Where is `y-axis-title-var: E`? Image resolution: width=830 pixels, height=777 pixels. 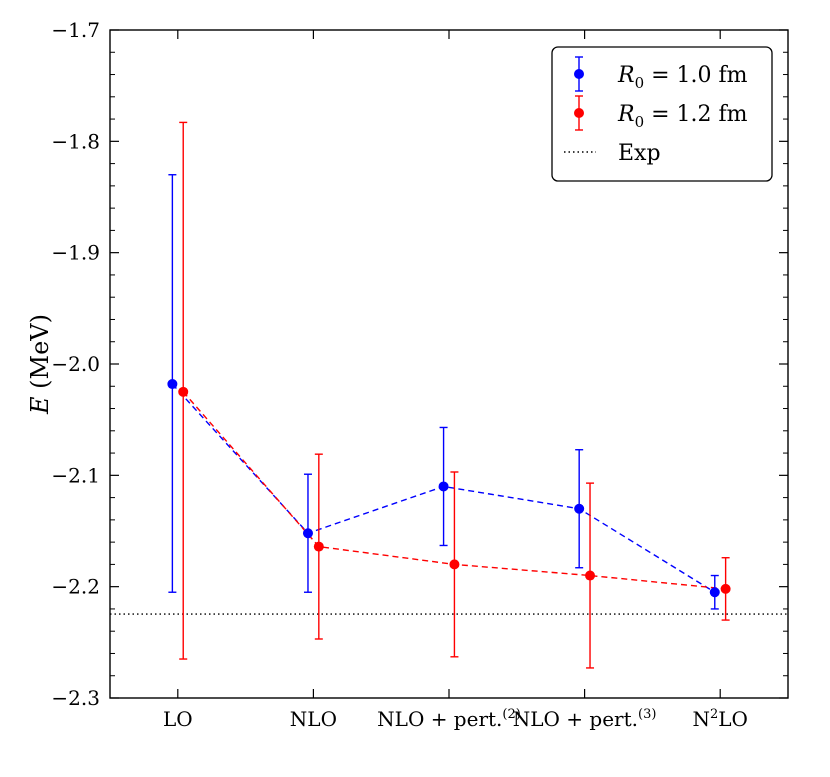
y-axis-title-var: E is located at coordinates (40, 405).